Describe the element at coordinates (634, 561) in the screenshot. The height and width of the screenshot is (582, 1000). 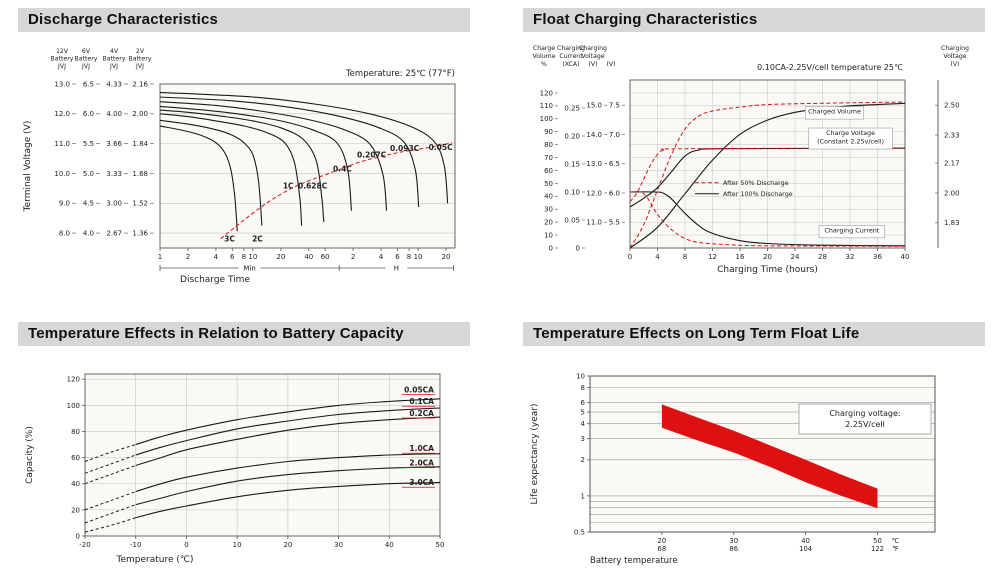
I see `svg-text: Battery temperature` at that location.